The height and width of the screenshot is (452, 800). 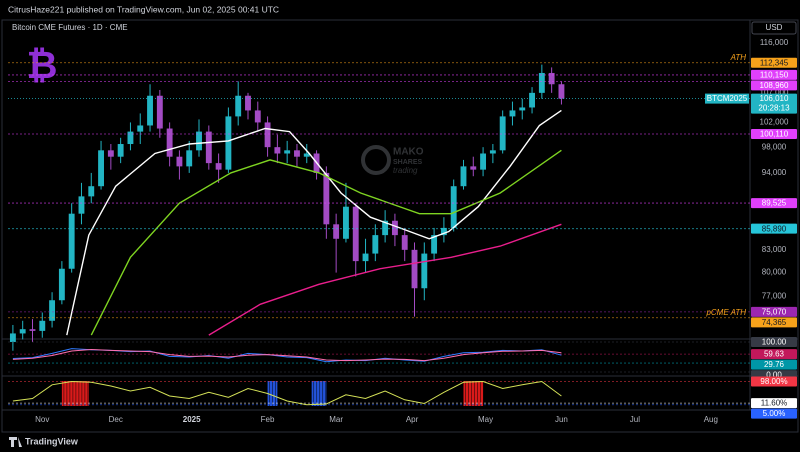 What do you see at coordinates (725, 312) in the screenshot?
I see `level-tag: pCME ATH` at bounding box center [725, 312].